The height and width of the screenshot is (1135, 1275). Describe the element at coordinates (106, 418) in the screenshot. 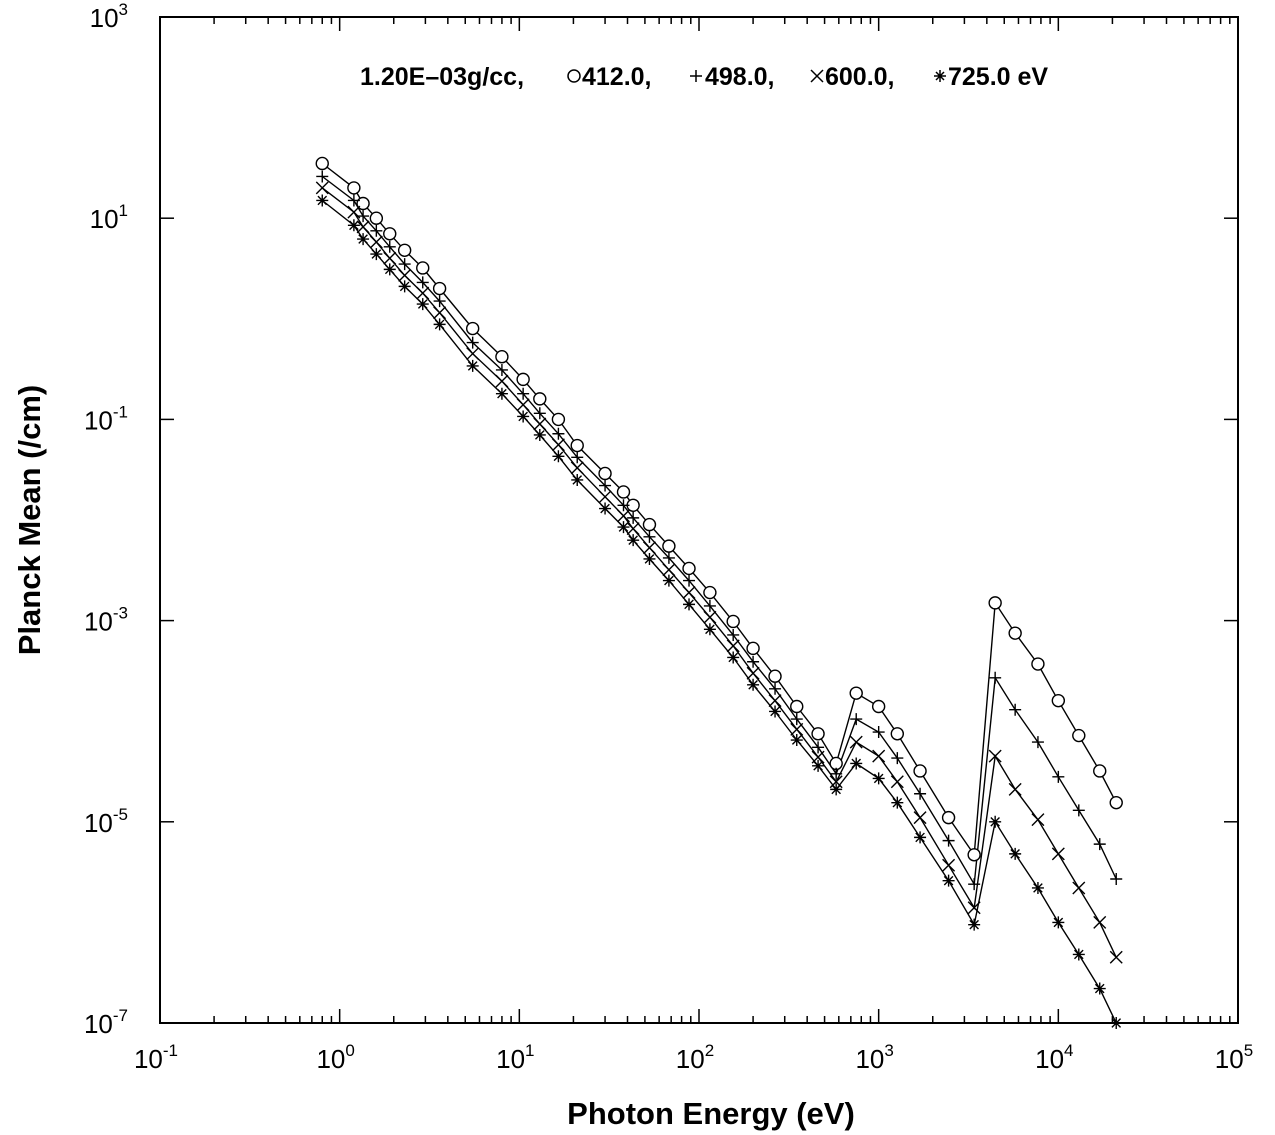

I see `y-tick-label: 10⁻¹` at that location.